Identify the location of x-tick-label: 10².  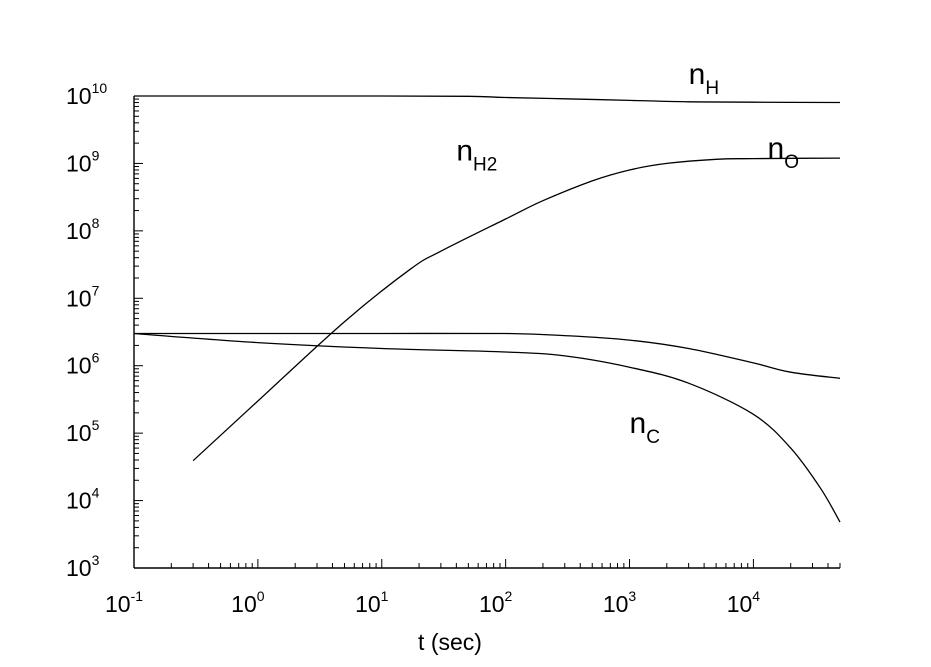
(496, 602).